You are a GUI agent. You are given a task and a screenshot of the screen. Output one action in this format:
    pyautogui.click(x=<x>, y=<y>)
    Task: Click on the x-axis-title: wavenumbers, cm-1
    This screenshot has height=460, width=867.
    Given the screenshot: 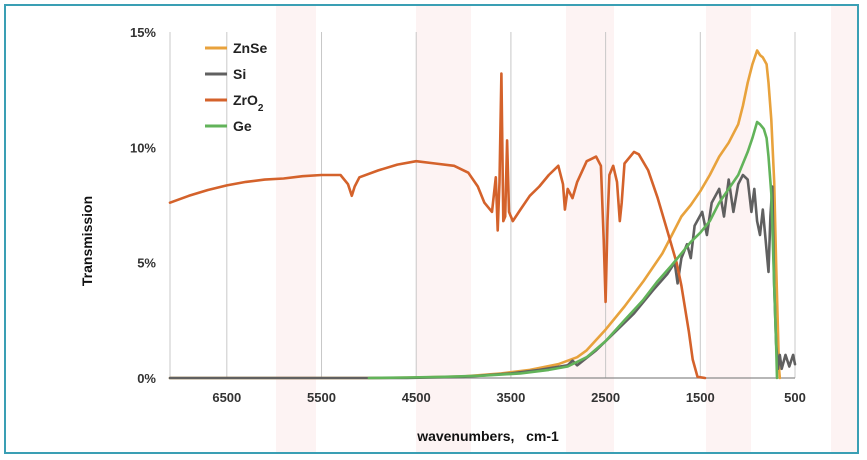 What is the action you would take?
    pyautogui.click(x=487, y=436)
    